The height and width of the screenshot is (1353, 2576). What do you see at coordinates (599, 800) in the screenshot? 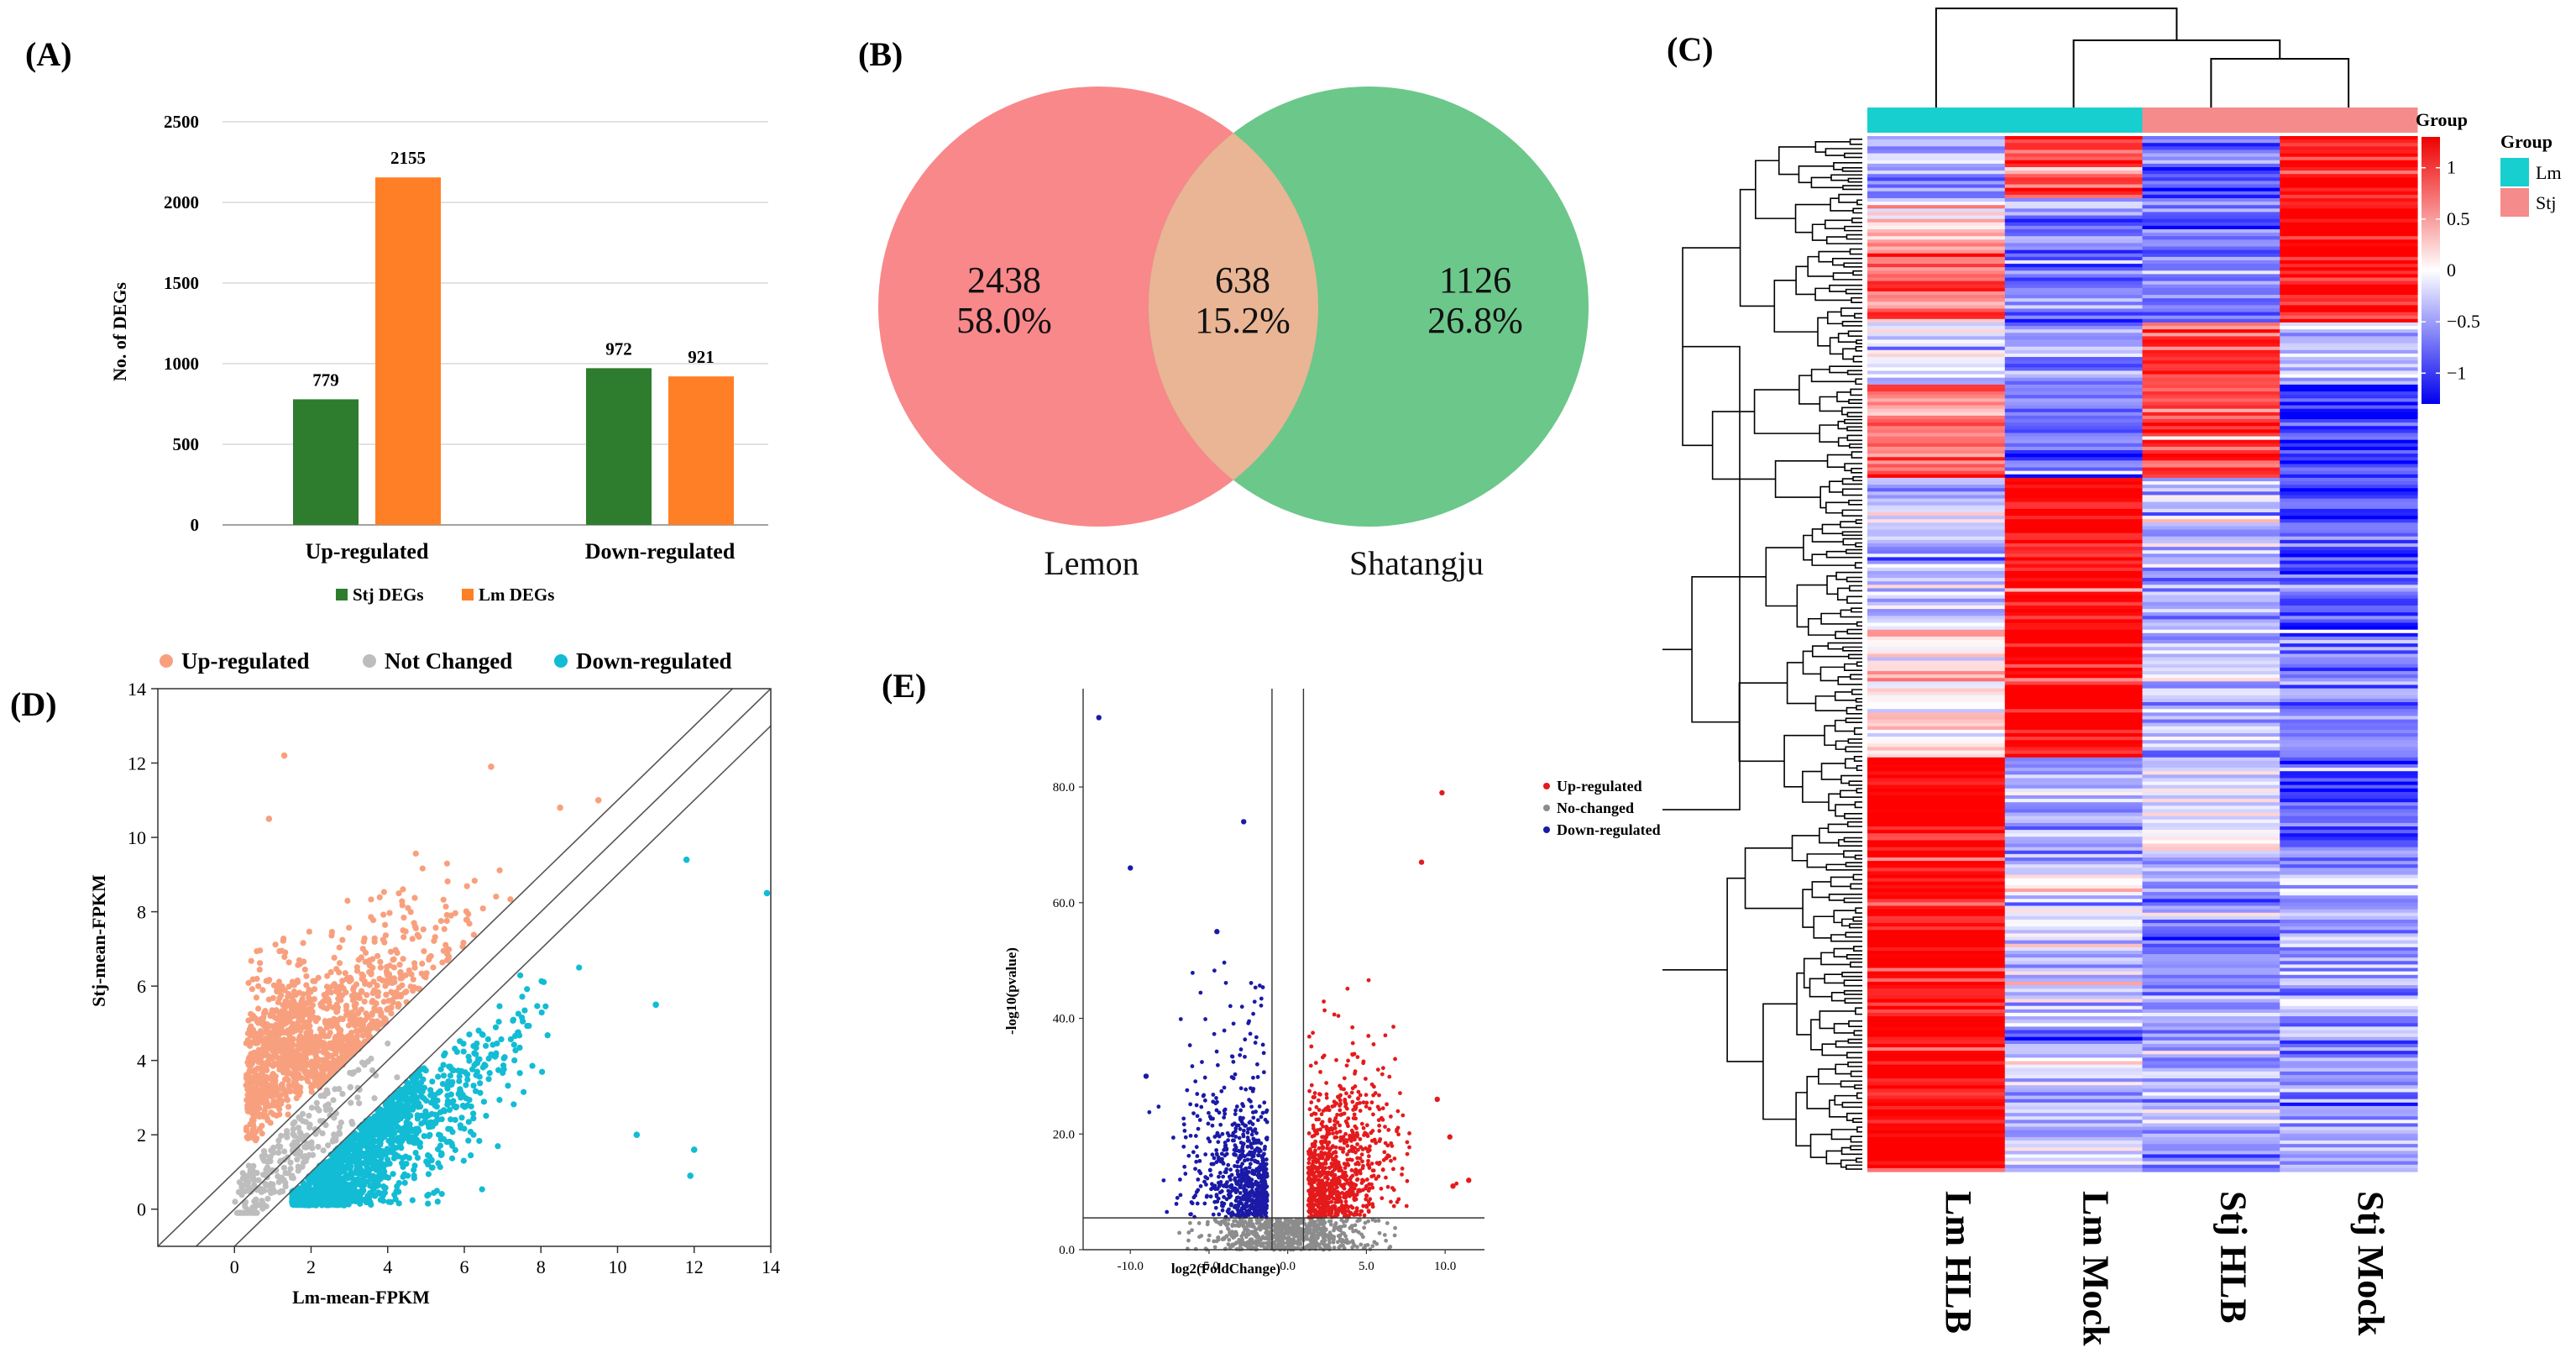
I see `point-outlier` at bounding box center [599, 800].